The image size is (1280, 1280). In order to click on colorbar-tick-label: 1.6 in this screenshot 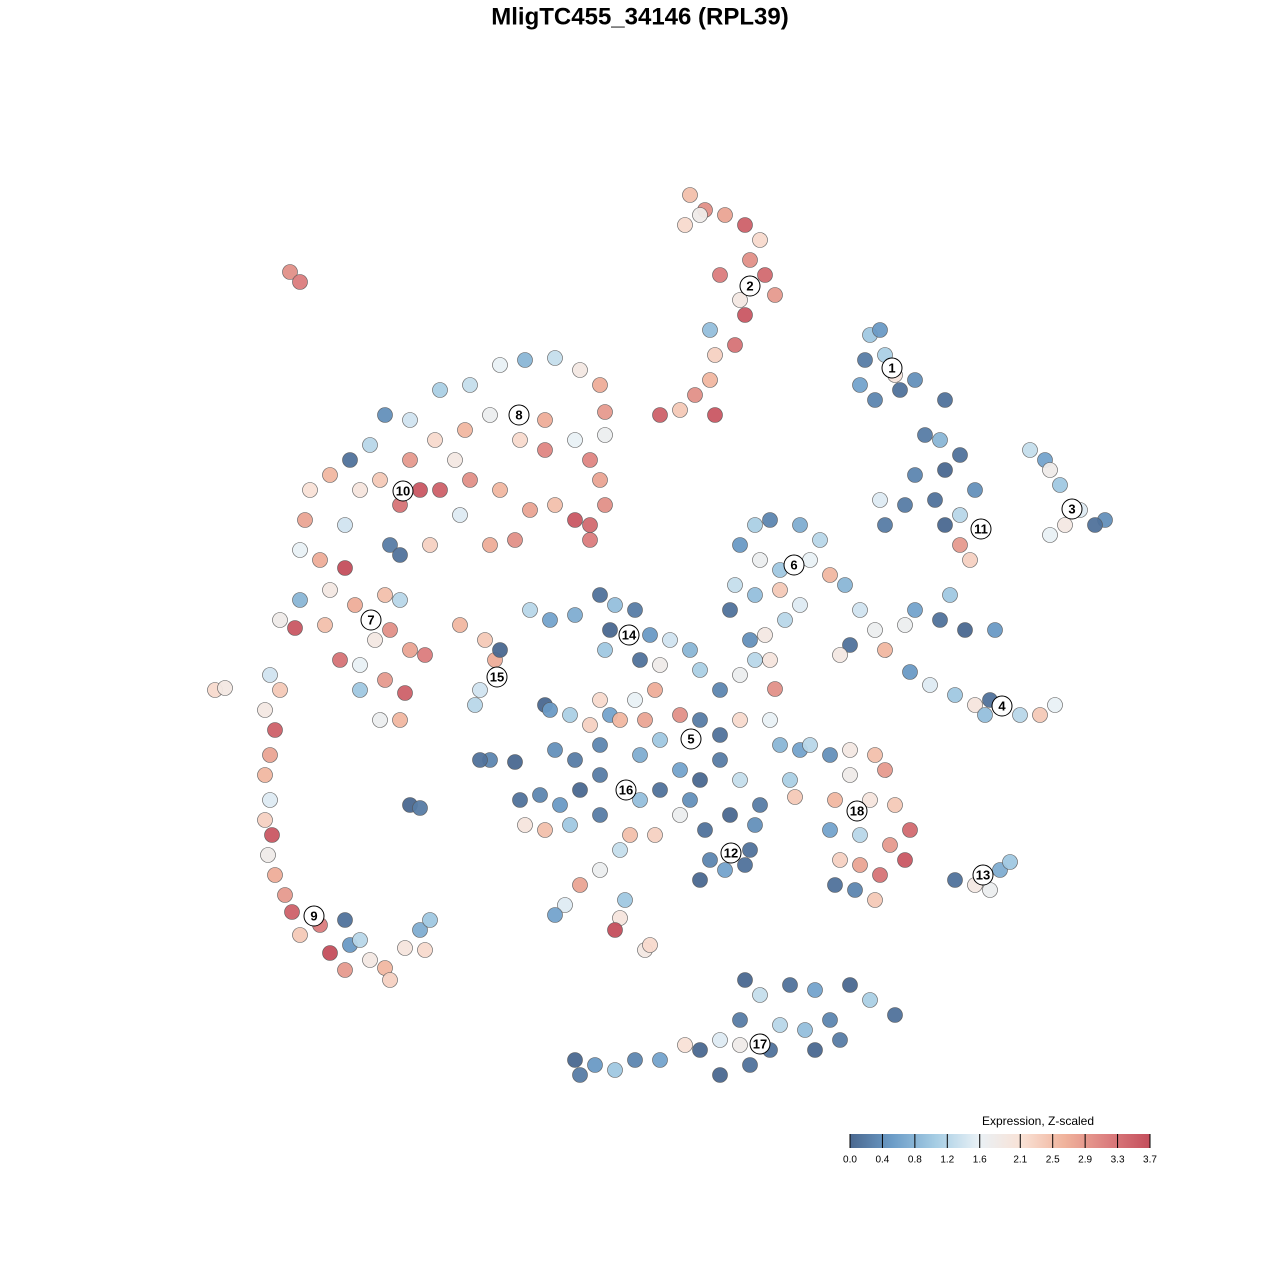, I will do `click(980, 1160)`.